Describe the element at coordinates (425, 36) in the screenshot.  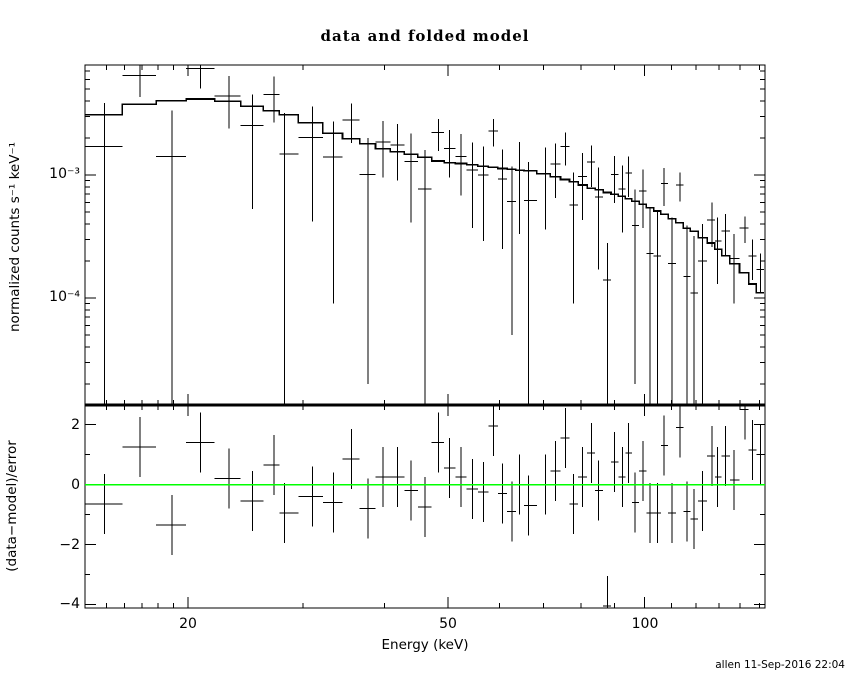
I see `plot-title: data and folded model` at that location.